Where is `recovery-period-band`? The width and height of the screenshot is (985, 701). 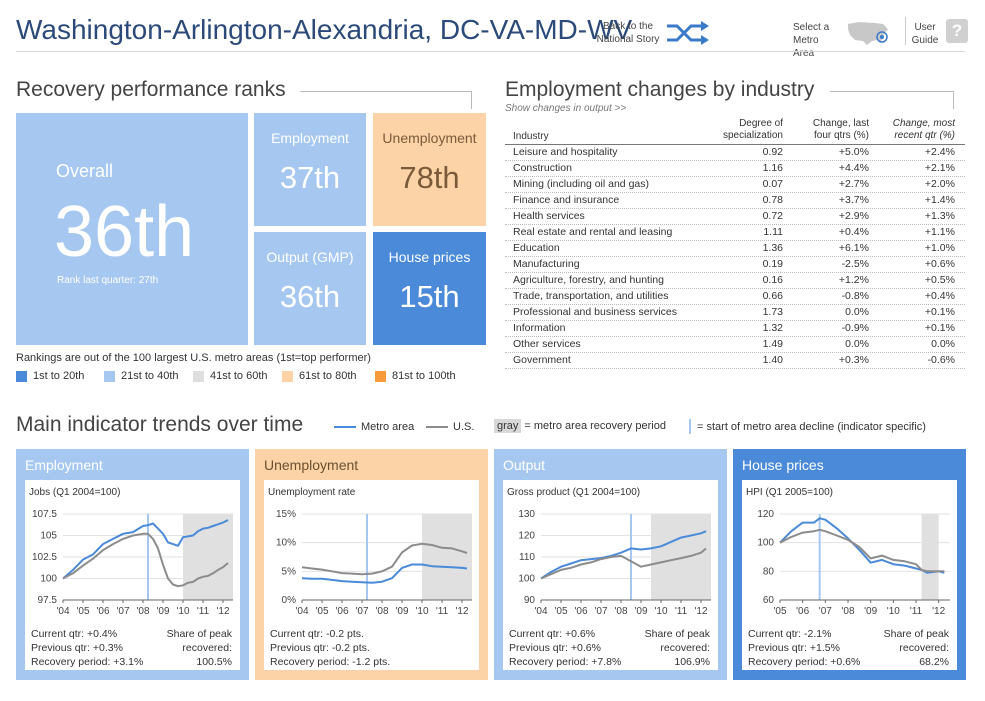 recovery-period-band is located at coordinates (447, 557).